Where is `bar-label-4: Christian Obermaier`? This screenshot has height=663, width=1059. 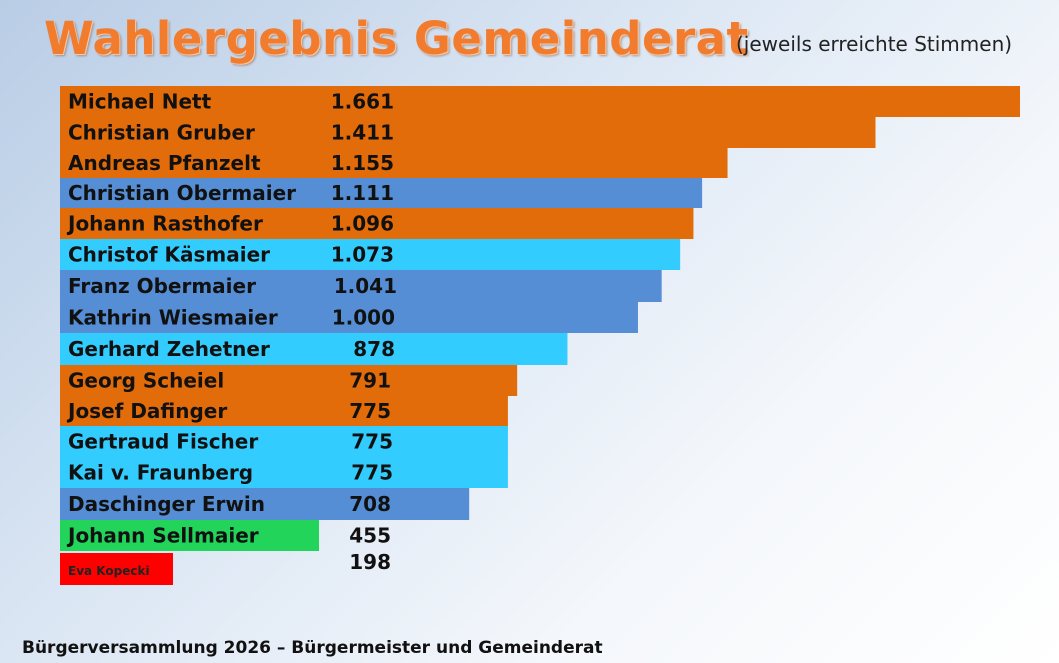 bar-label-4: Christian Obermaier is located at coordinates (182, 193).